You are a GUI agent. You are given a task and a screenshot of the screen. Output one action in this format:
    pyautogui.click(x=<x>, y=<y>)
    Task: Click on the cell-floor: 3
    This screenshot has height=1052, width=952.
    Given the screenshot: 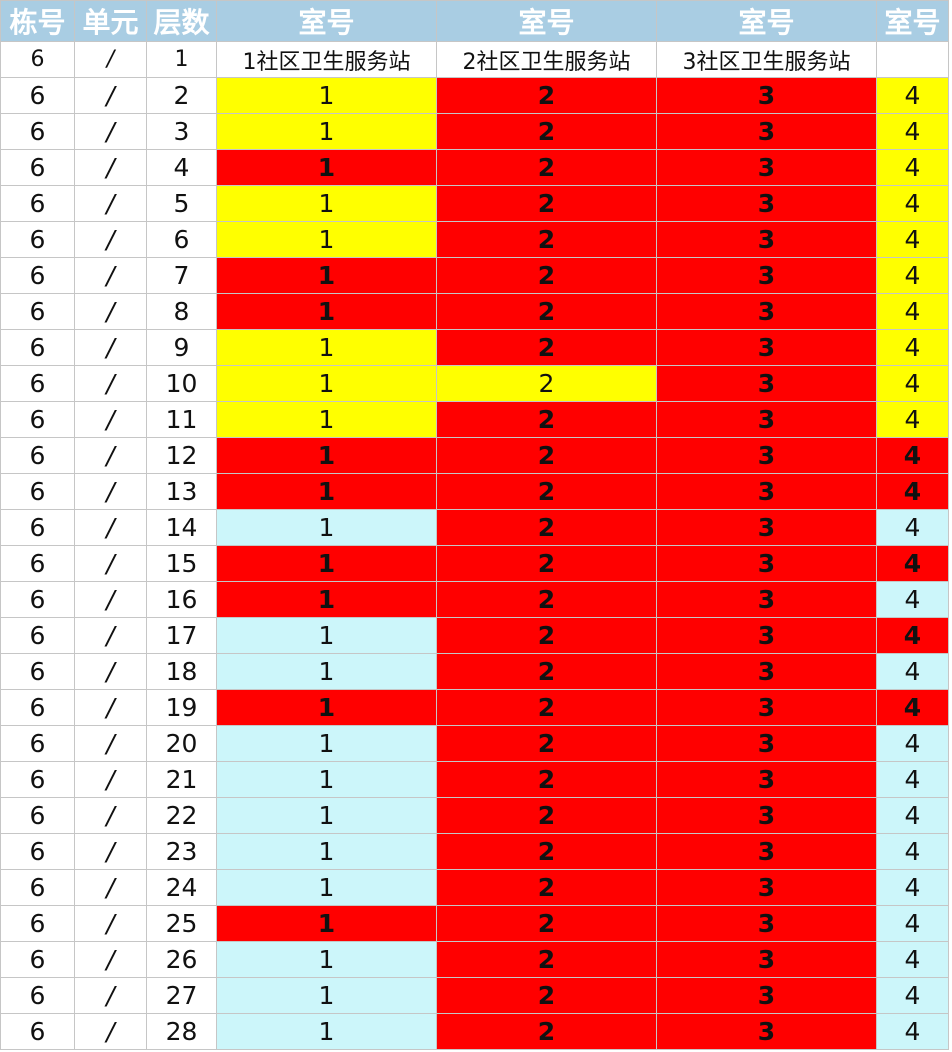 What is the action you would take?
    pyautogui.click(x=181, y=131)
    